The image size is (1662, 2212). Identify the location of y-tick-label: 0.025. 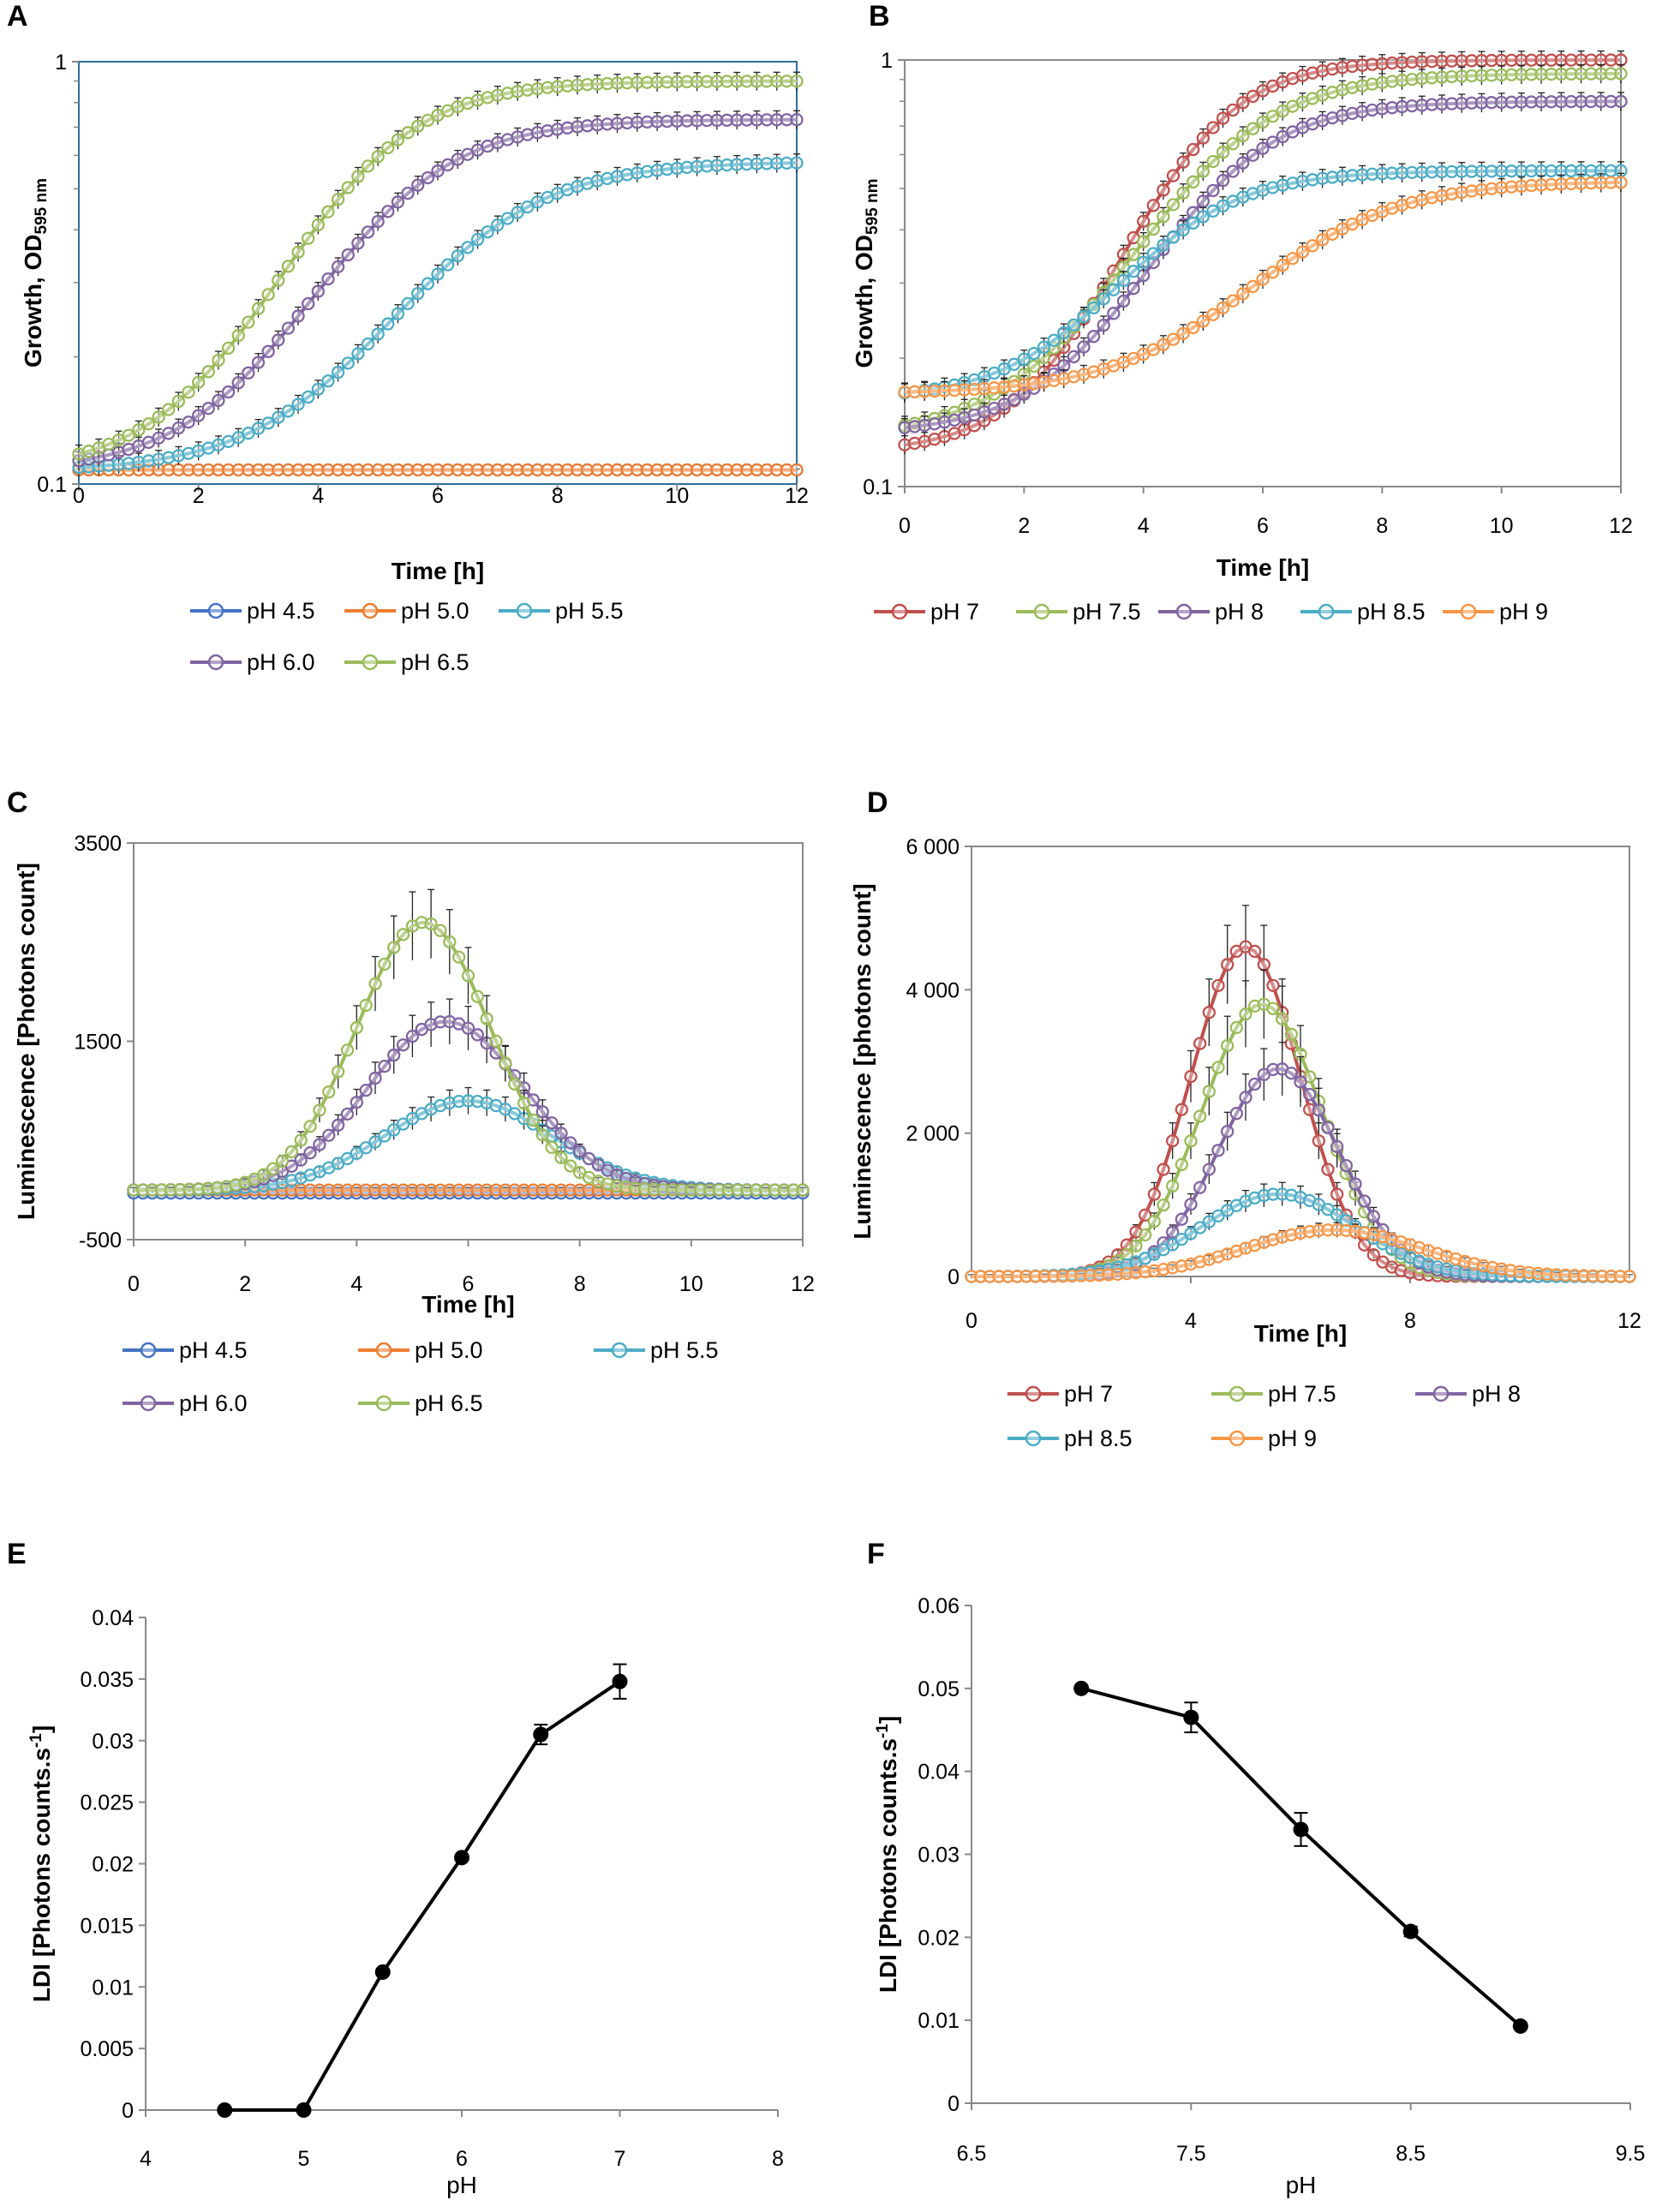
(107, 1803).